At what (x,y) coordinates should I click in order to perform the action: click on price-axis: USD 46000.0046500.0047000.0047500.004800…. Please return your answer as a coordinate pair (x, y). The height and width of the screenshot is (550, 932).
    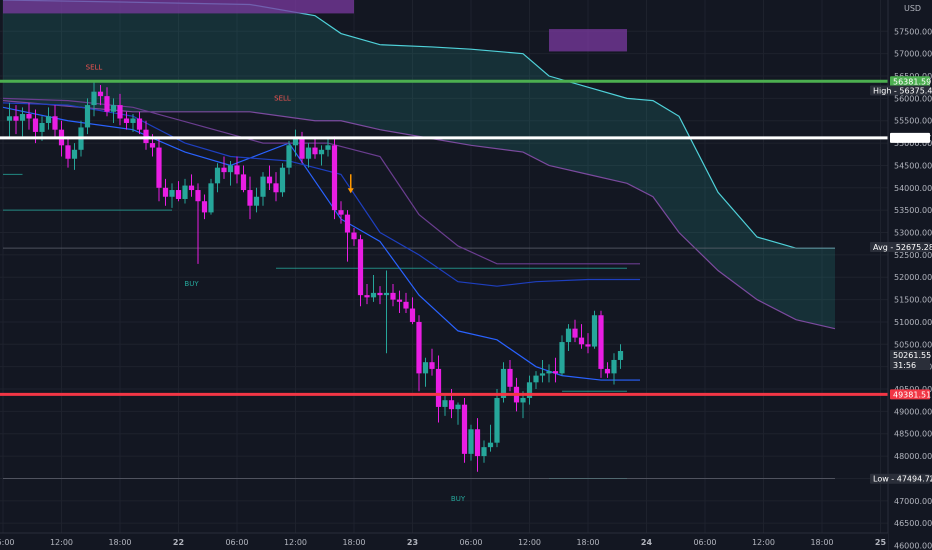
    Looking at the image, I should click on (901, 275).